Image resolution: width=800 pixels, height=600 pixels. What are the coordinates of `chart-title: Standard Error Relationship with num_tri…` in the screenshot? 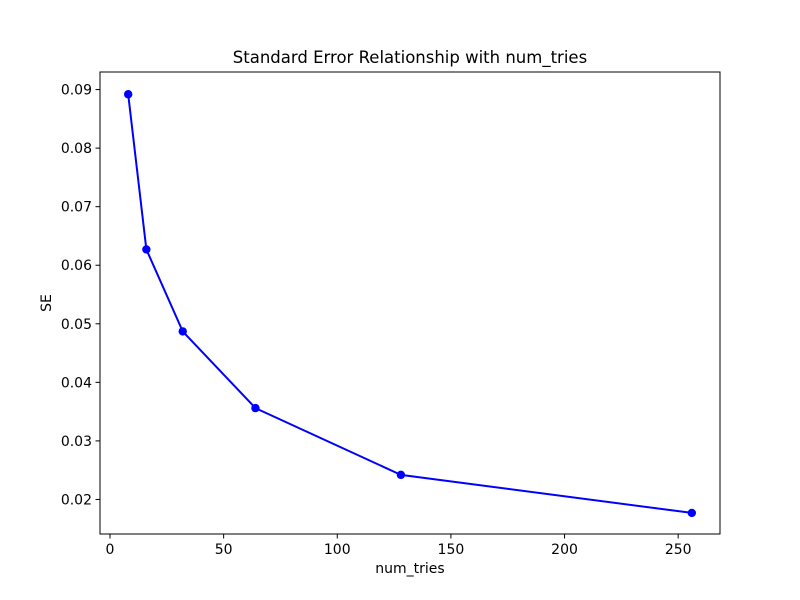 It's located at (410, 58).